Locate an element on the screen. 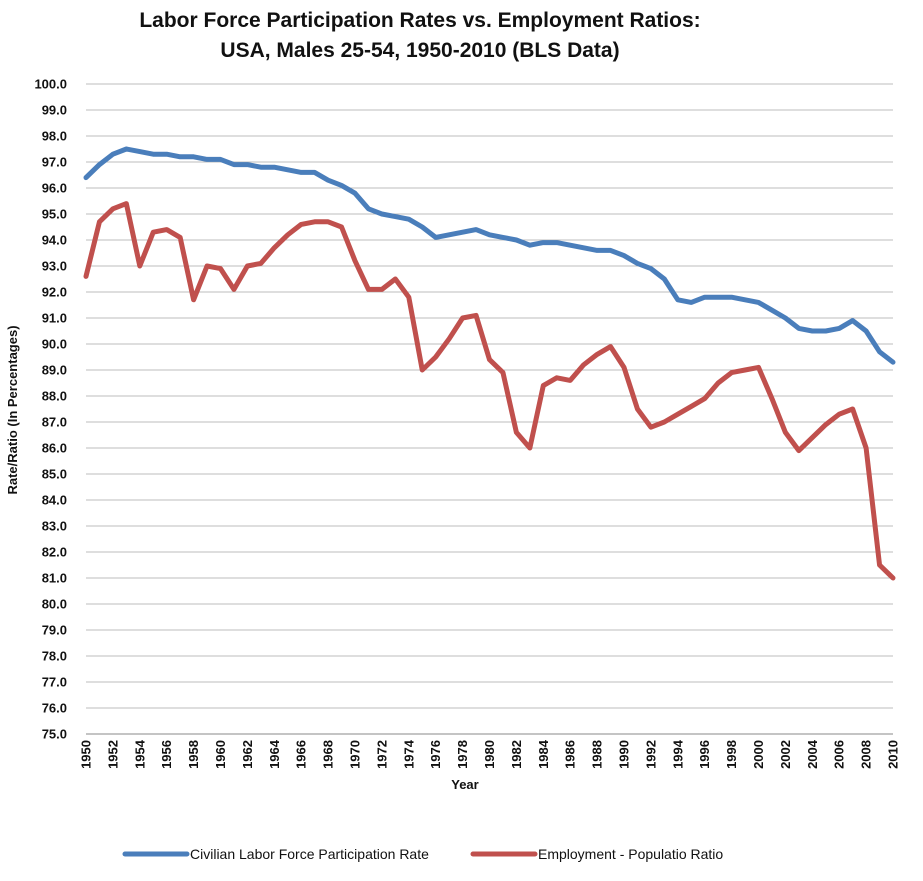 The height and width of the screenshot is (881, 923). x-tick-label: 2000 is located at coordinates (758, 754).